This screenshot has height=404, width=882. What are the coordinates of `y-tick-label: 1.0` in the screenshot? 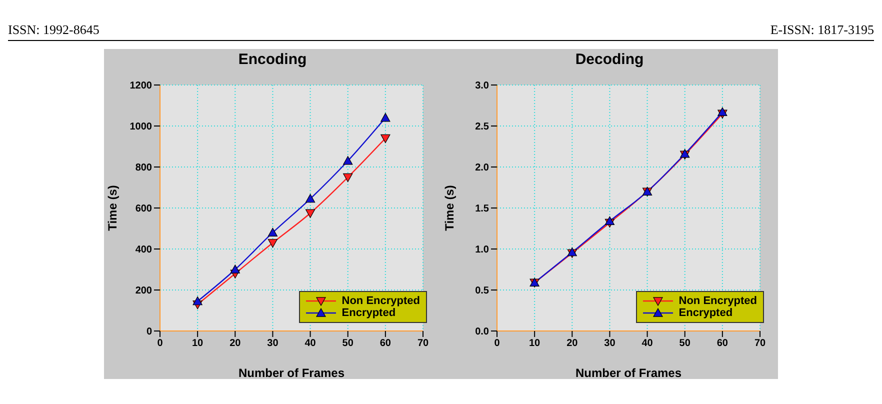 It's located at (482, 250).